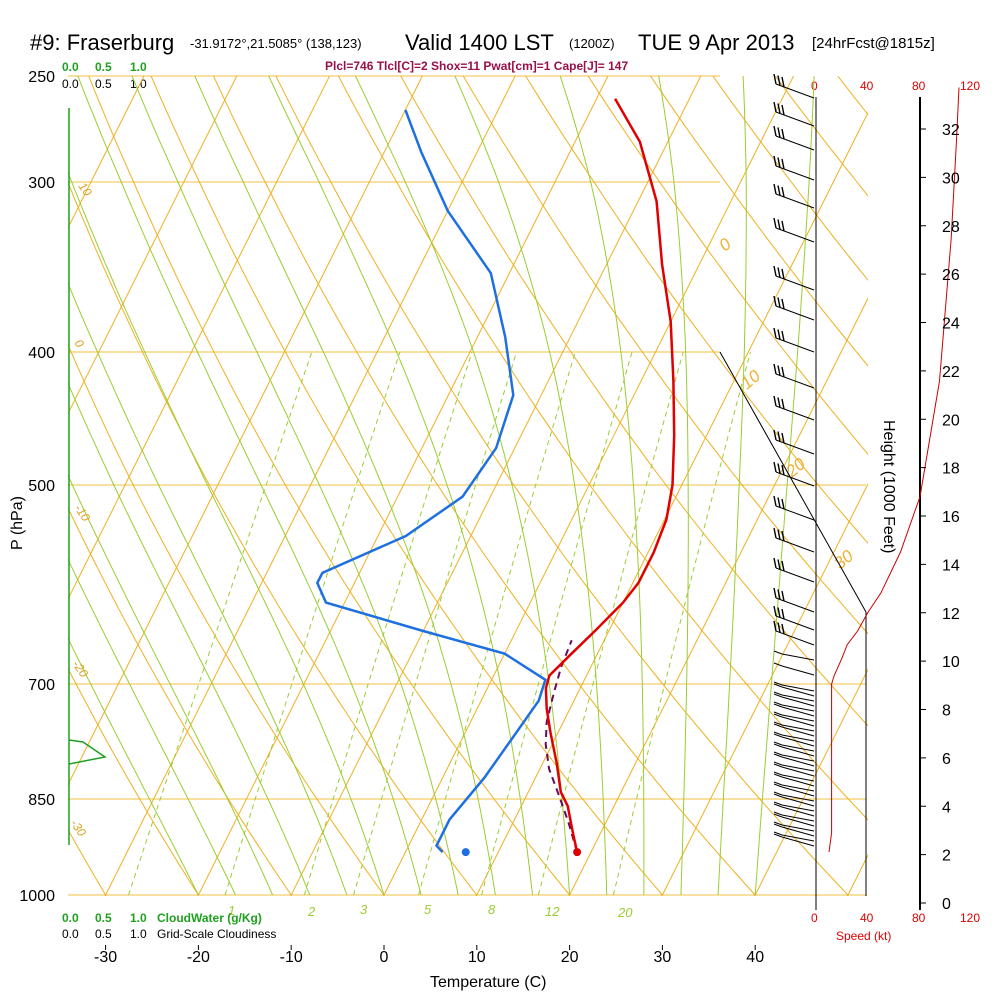  Describe the element at coordinates (41, 77) in the screenshot. I see `p-tick-label: 250` at that location.